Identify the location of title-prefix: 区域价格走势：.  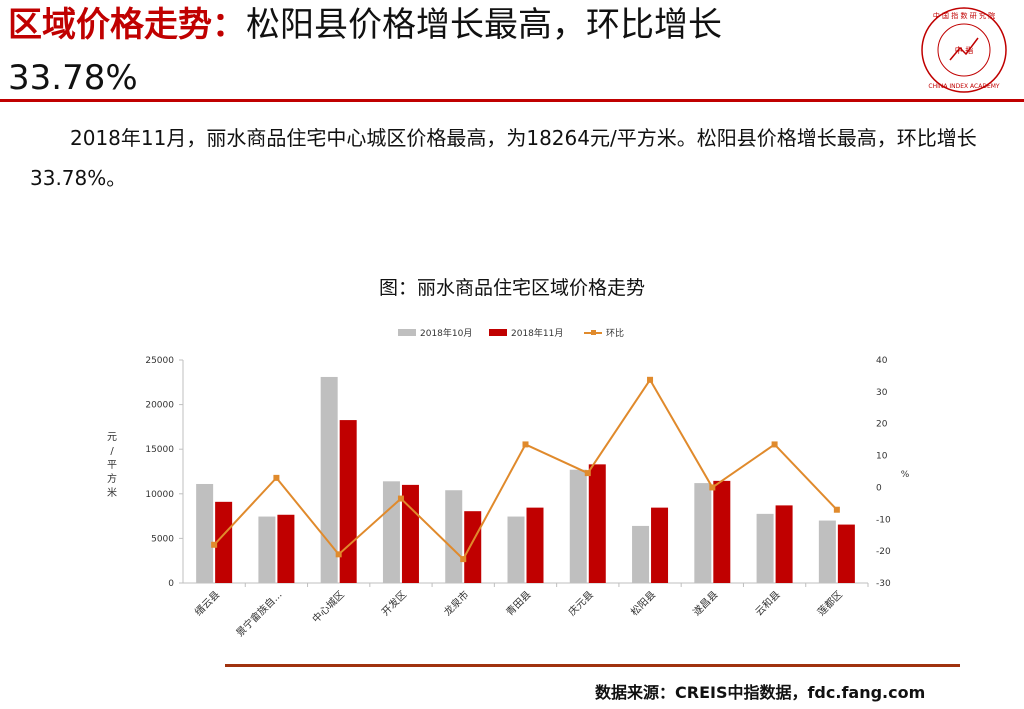
(127, 25).